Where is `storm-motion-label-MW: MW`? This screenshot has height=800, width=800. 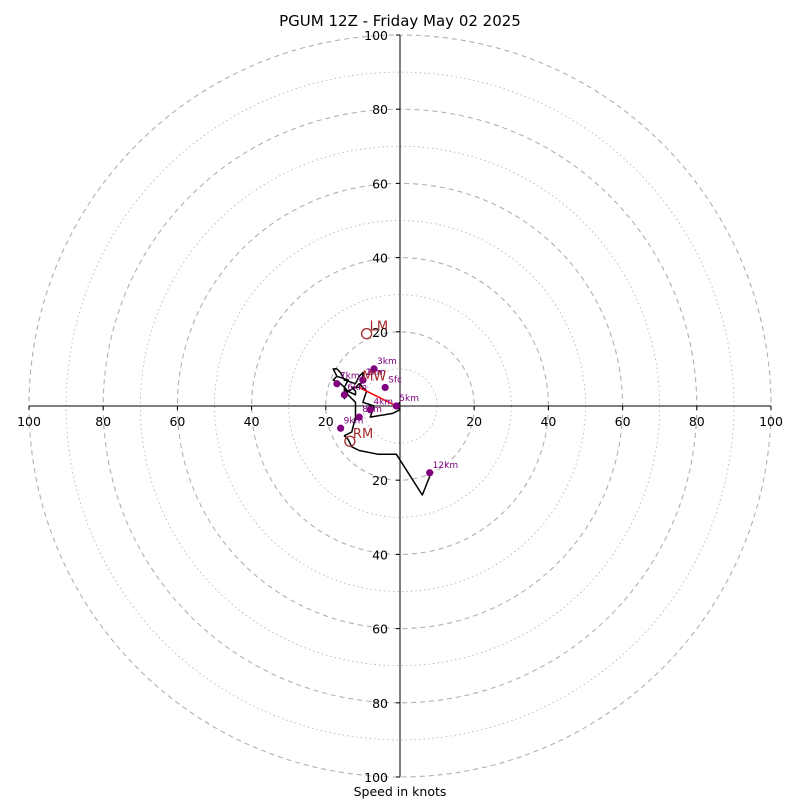 storm-motion-label-MW: MW is located at coordinates (374, 377).